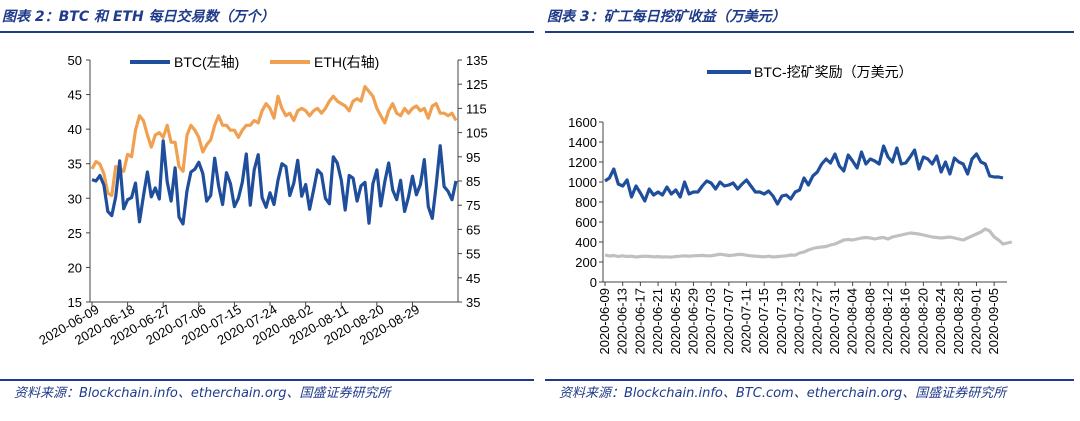 The image size is (1080, 421). What do you see at coordinates (473, 157) in the screenshot?
I see `right-y-tick-label: 95` at bounding box center [473, 157].